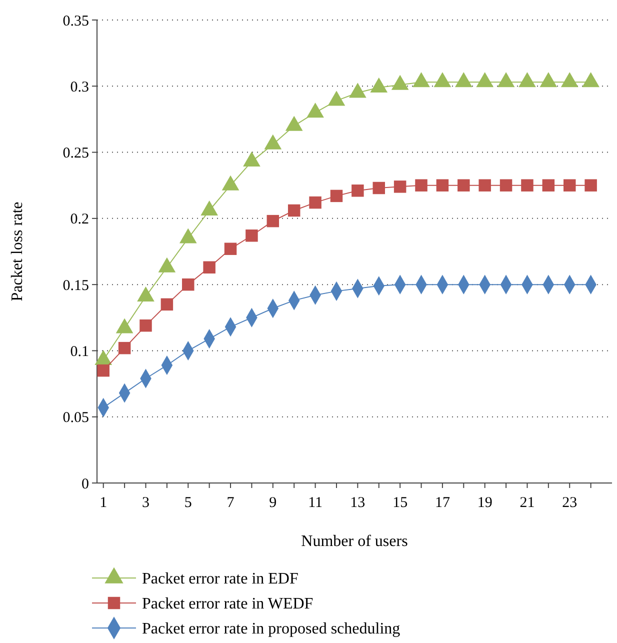 The width and height of the screenshot is (617, 643). I want to click on y-tick-label: 0, so click(85, 484).